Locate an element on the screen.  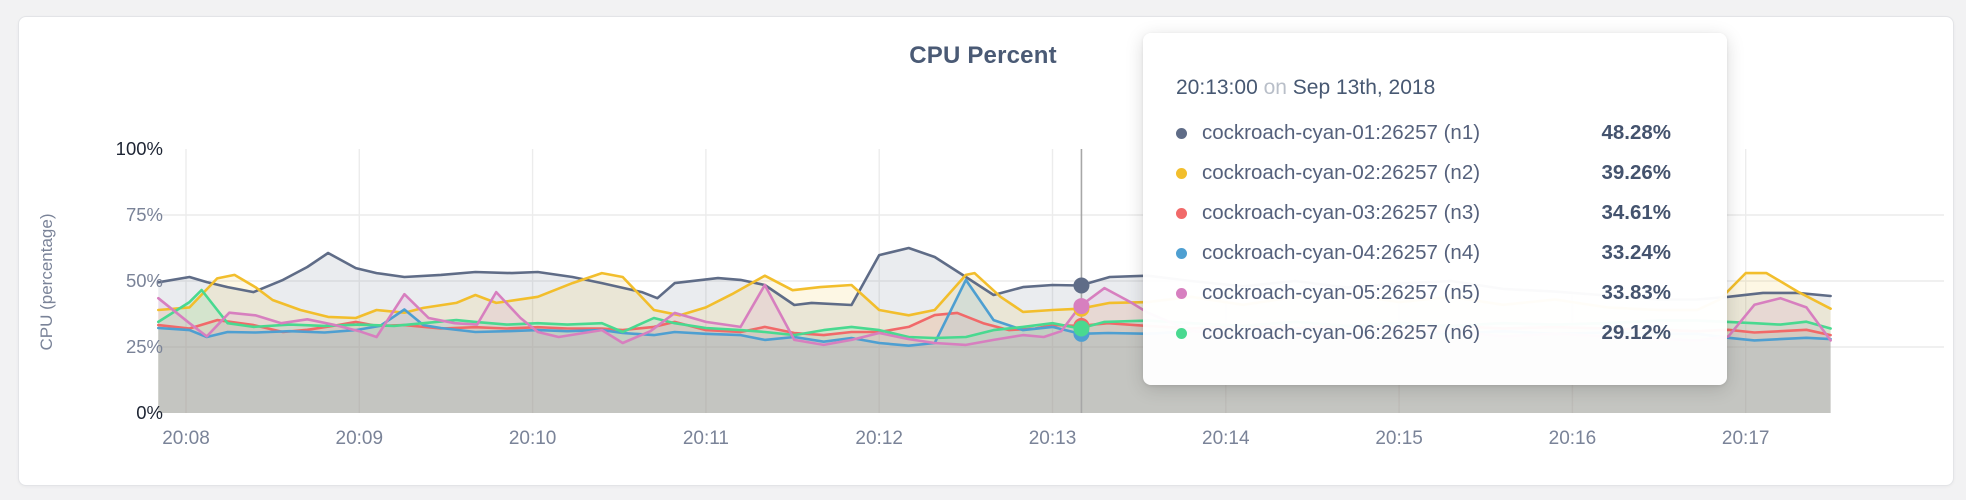
y-axis-tick-label: 75% is located at coordinates (144, 214).